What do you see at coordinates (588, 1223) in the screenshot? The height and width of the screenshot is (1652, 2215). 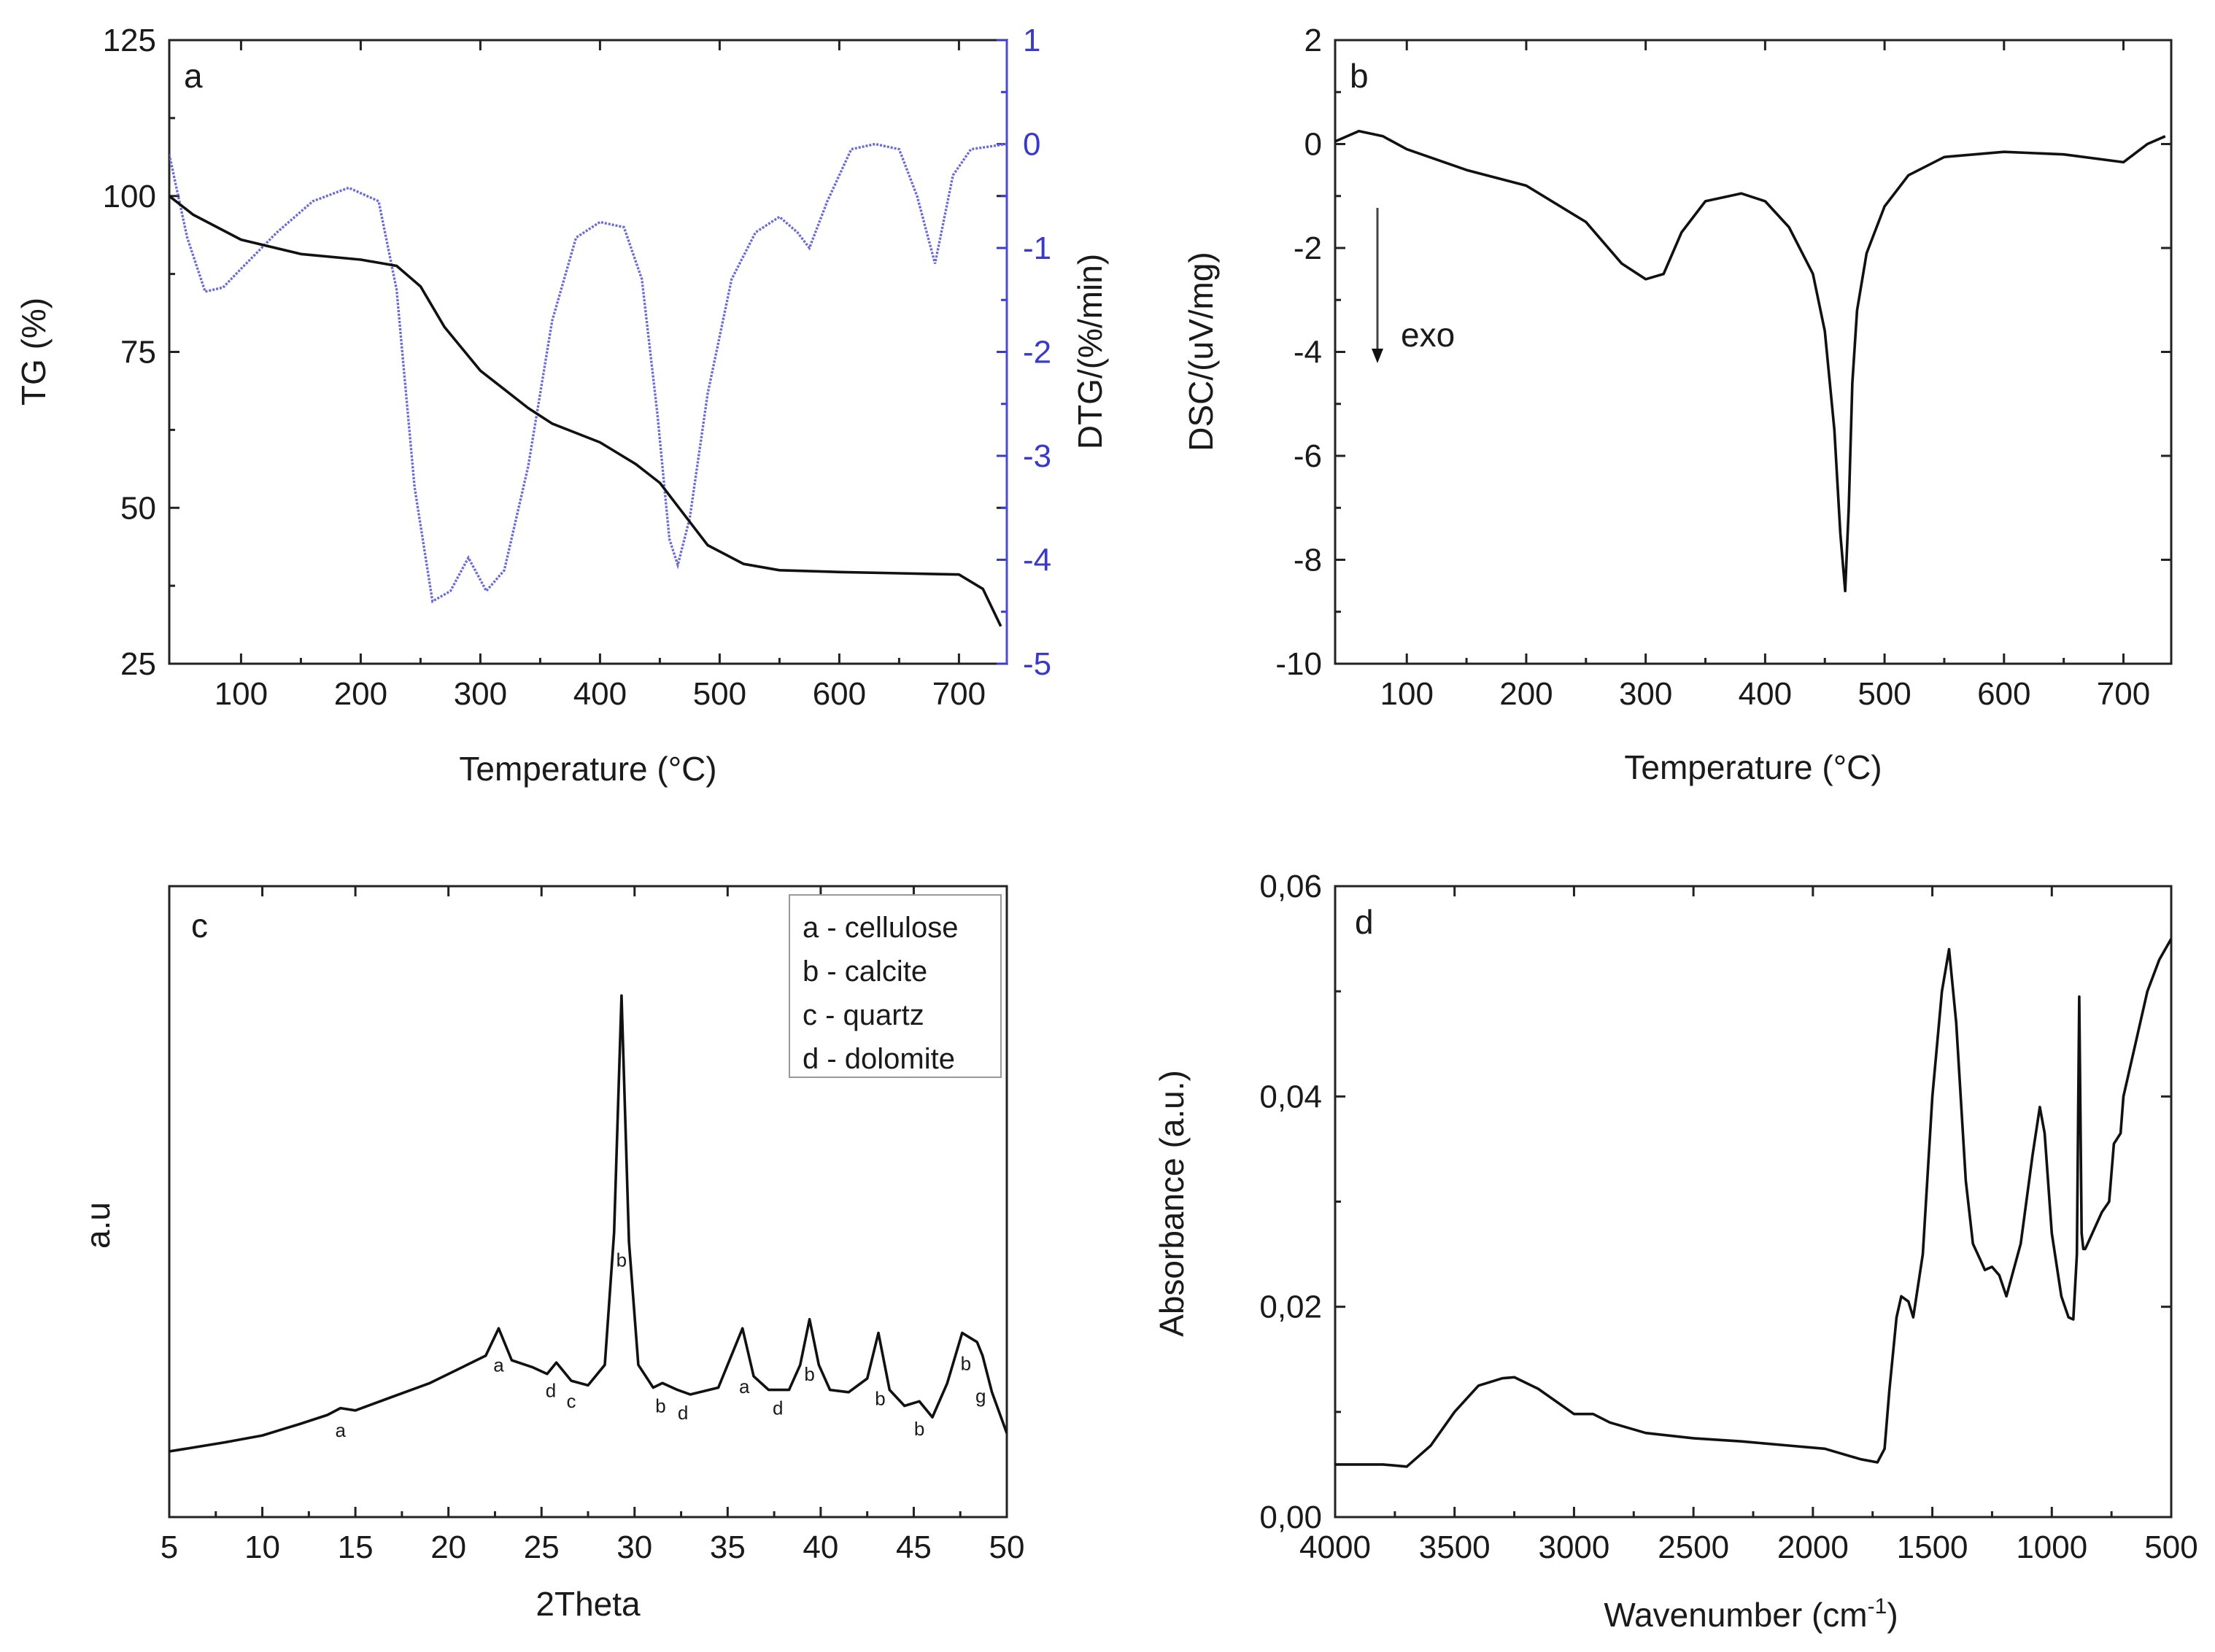 I see `xrd-line` at bounding box center [588, 1223].